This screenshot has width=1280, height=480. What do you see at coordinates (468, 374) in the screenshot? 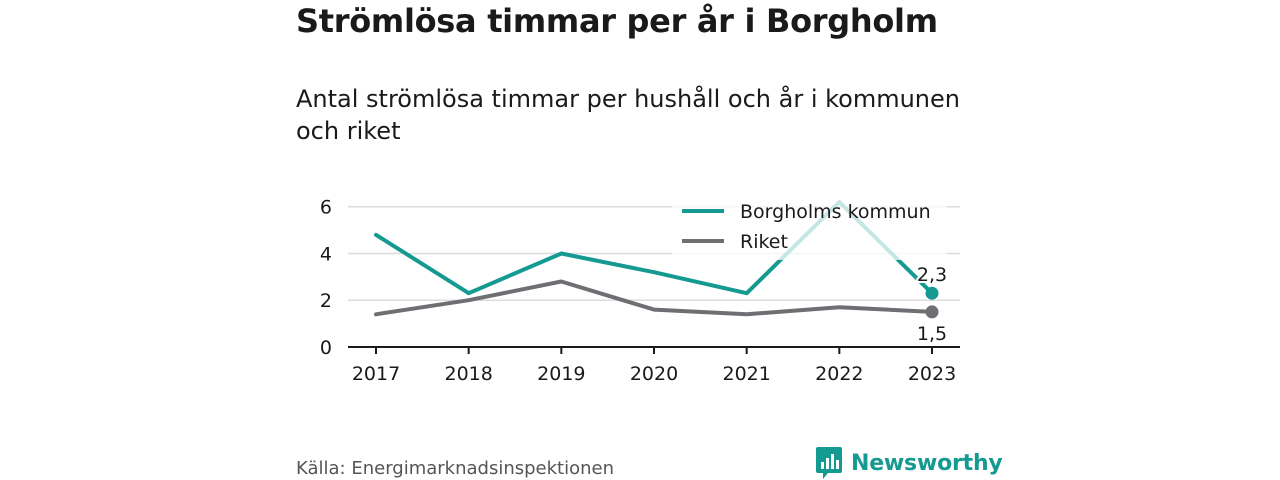
I see `x-tick-label: 2018` at bounding box center [468, 374].